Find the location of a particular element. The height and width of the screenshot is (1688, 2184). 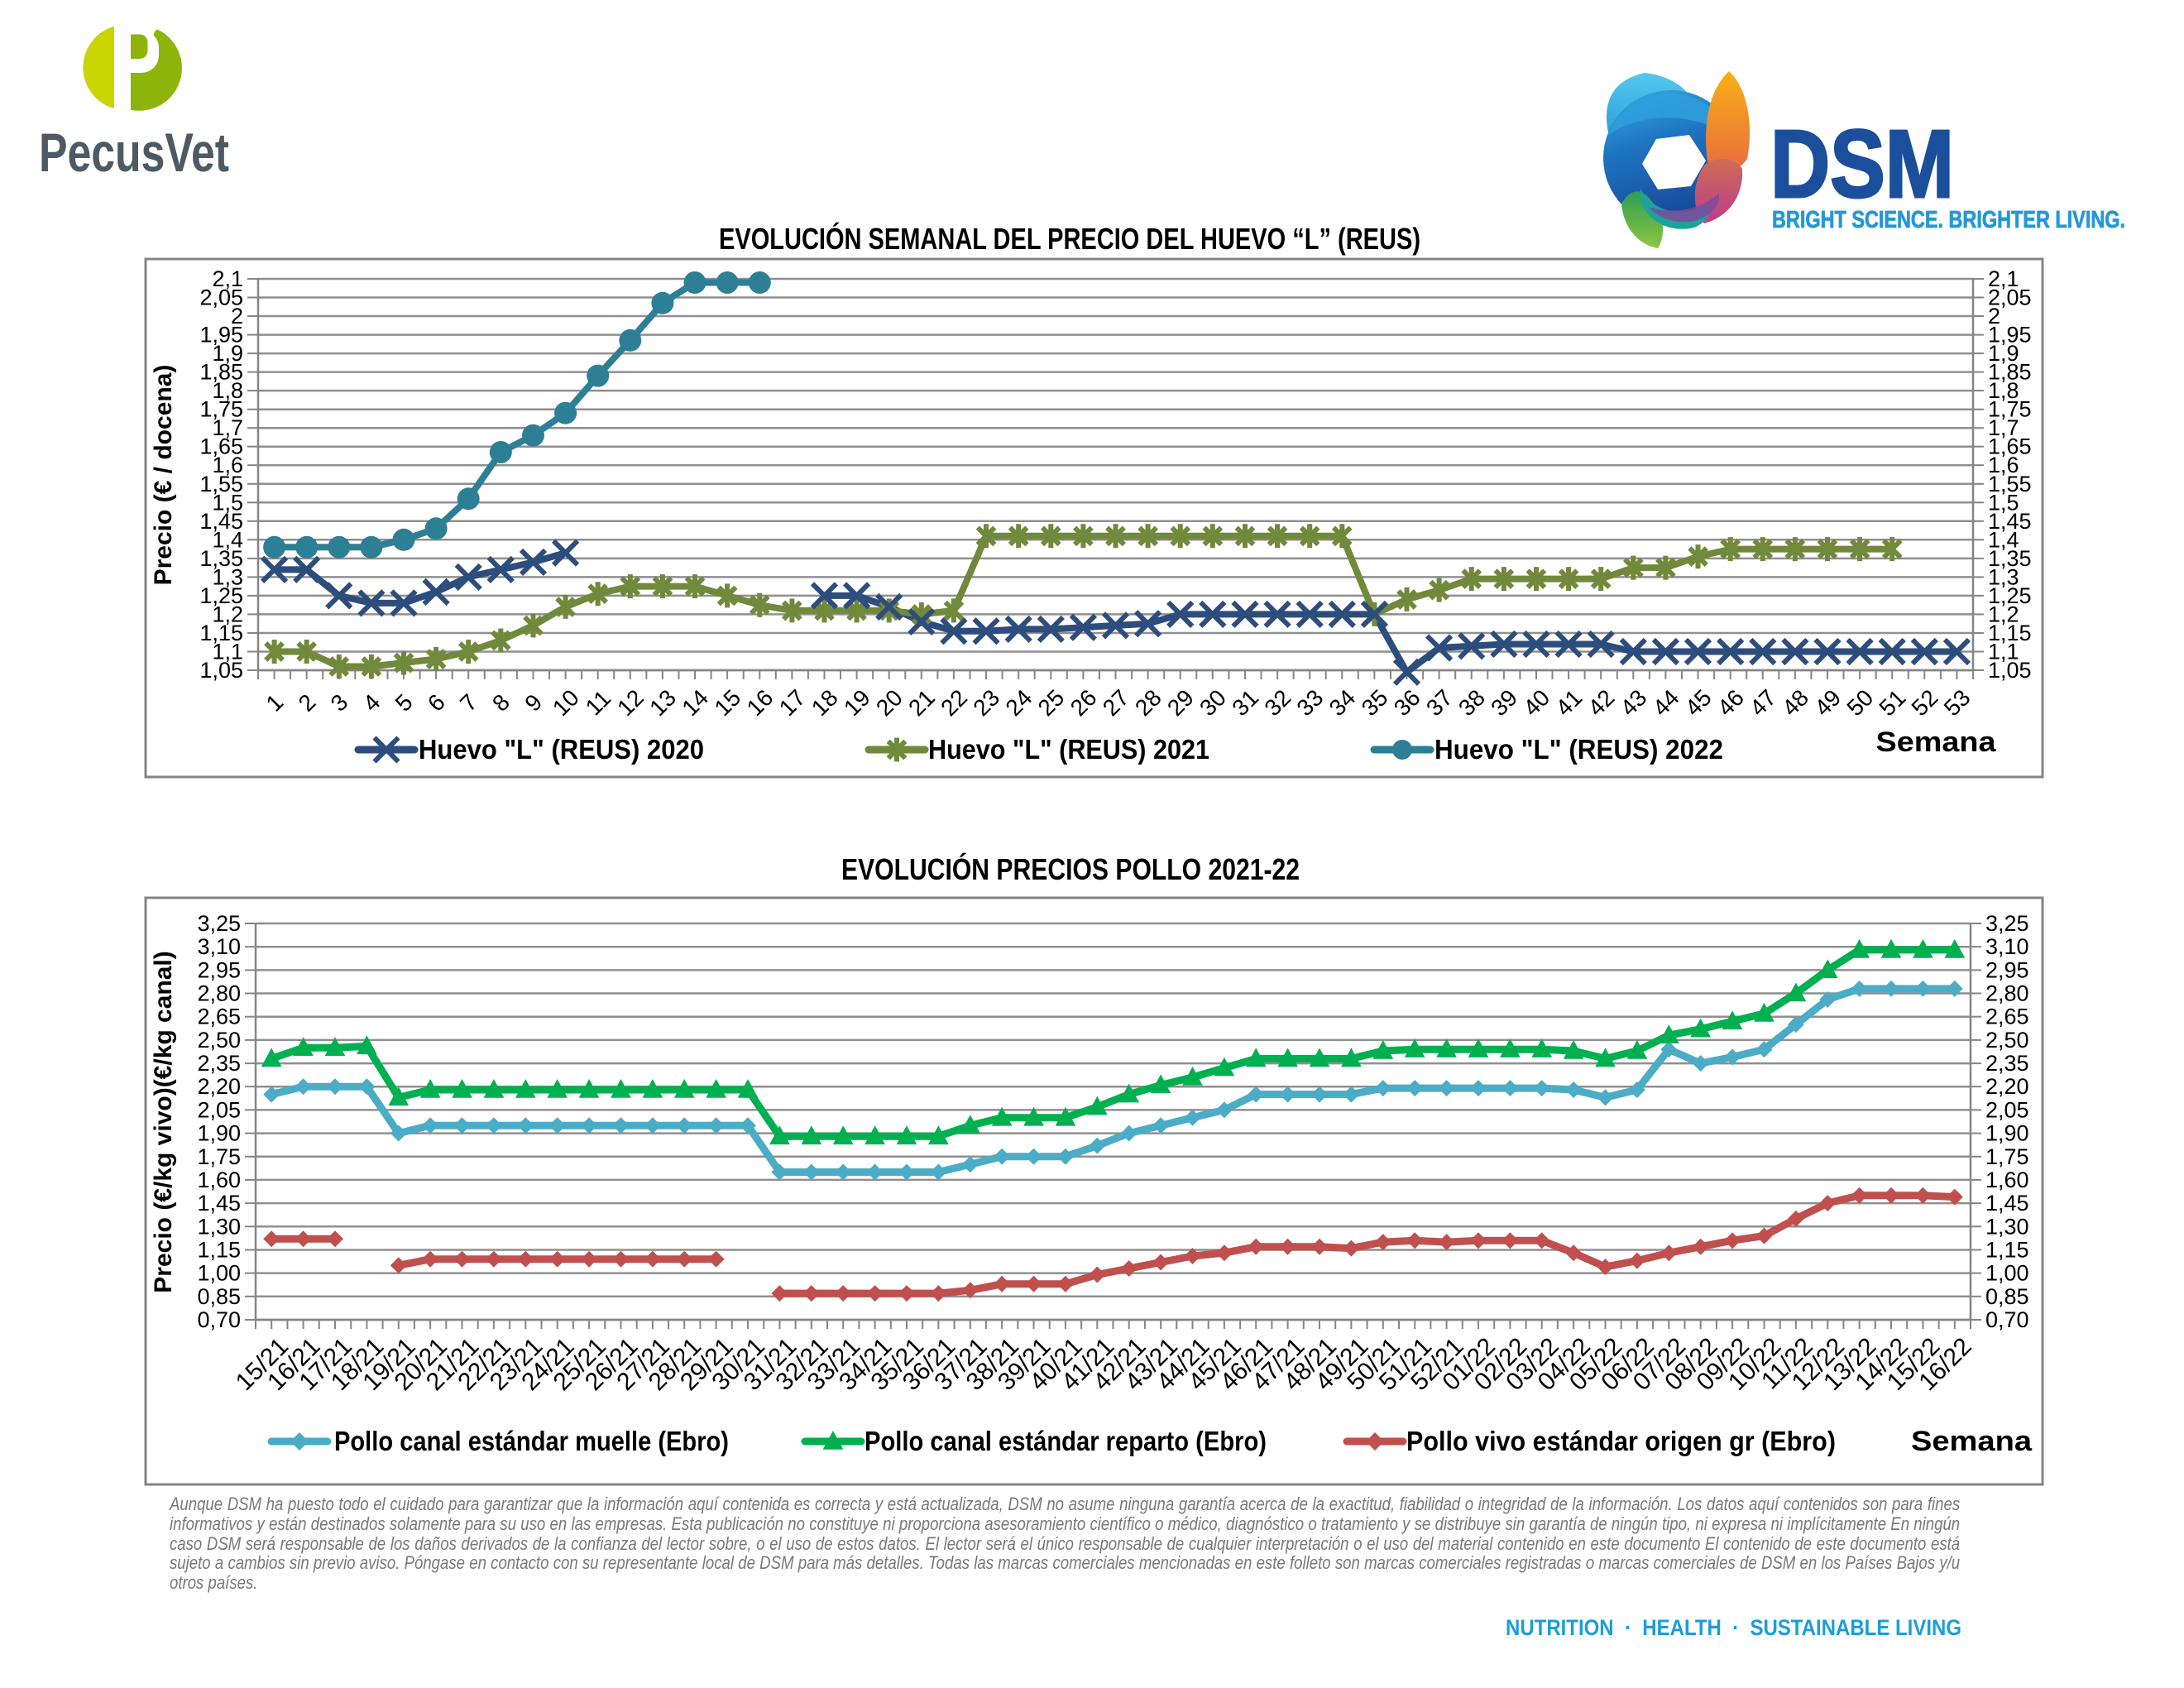

svg-text: 34 is located at coordinates (1342, 702).